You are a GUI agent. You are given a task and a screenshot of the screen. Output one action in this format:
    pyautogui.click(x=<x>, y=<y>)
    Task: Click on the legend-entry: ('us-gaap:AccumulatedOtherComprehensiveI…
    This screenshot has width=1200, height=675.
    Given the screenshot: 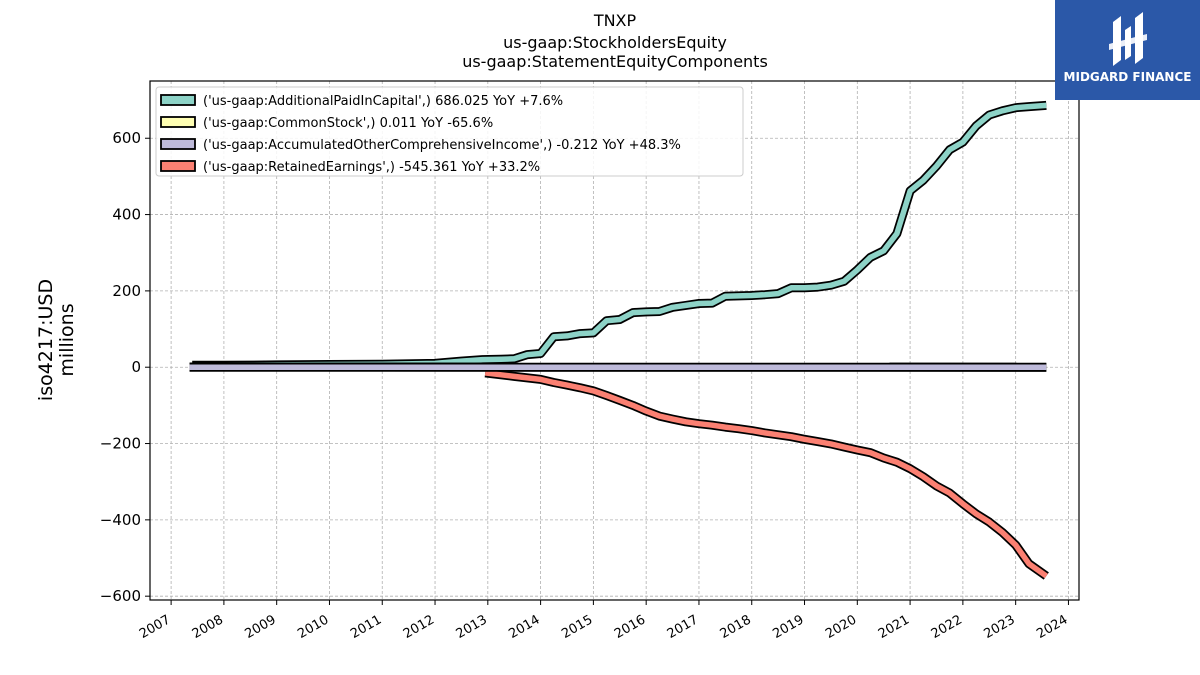 What is the action you would take?
    pyautogui.click(x=442, y=145)
    